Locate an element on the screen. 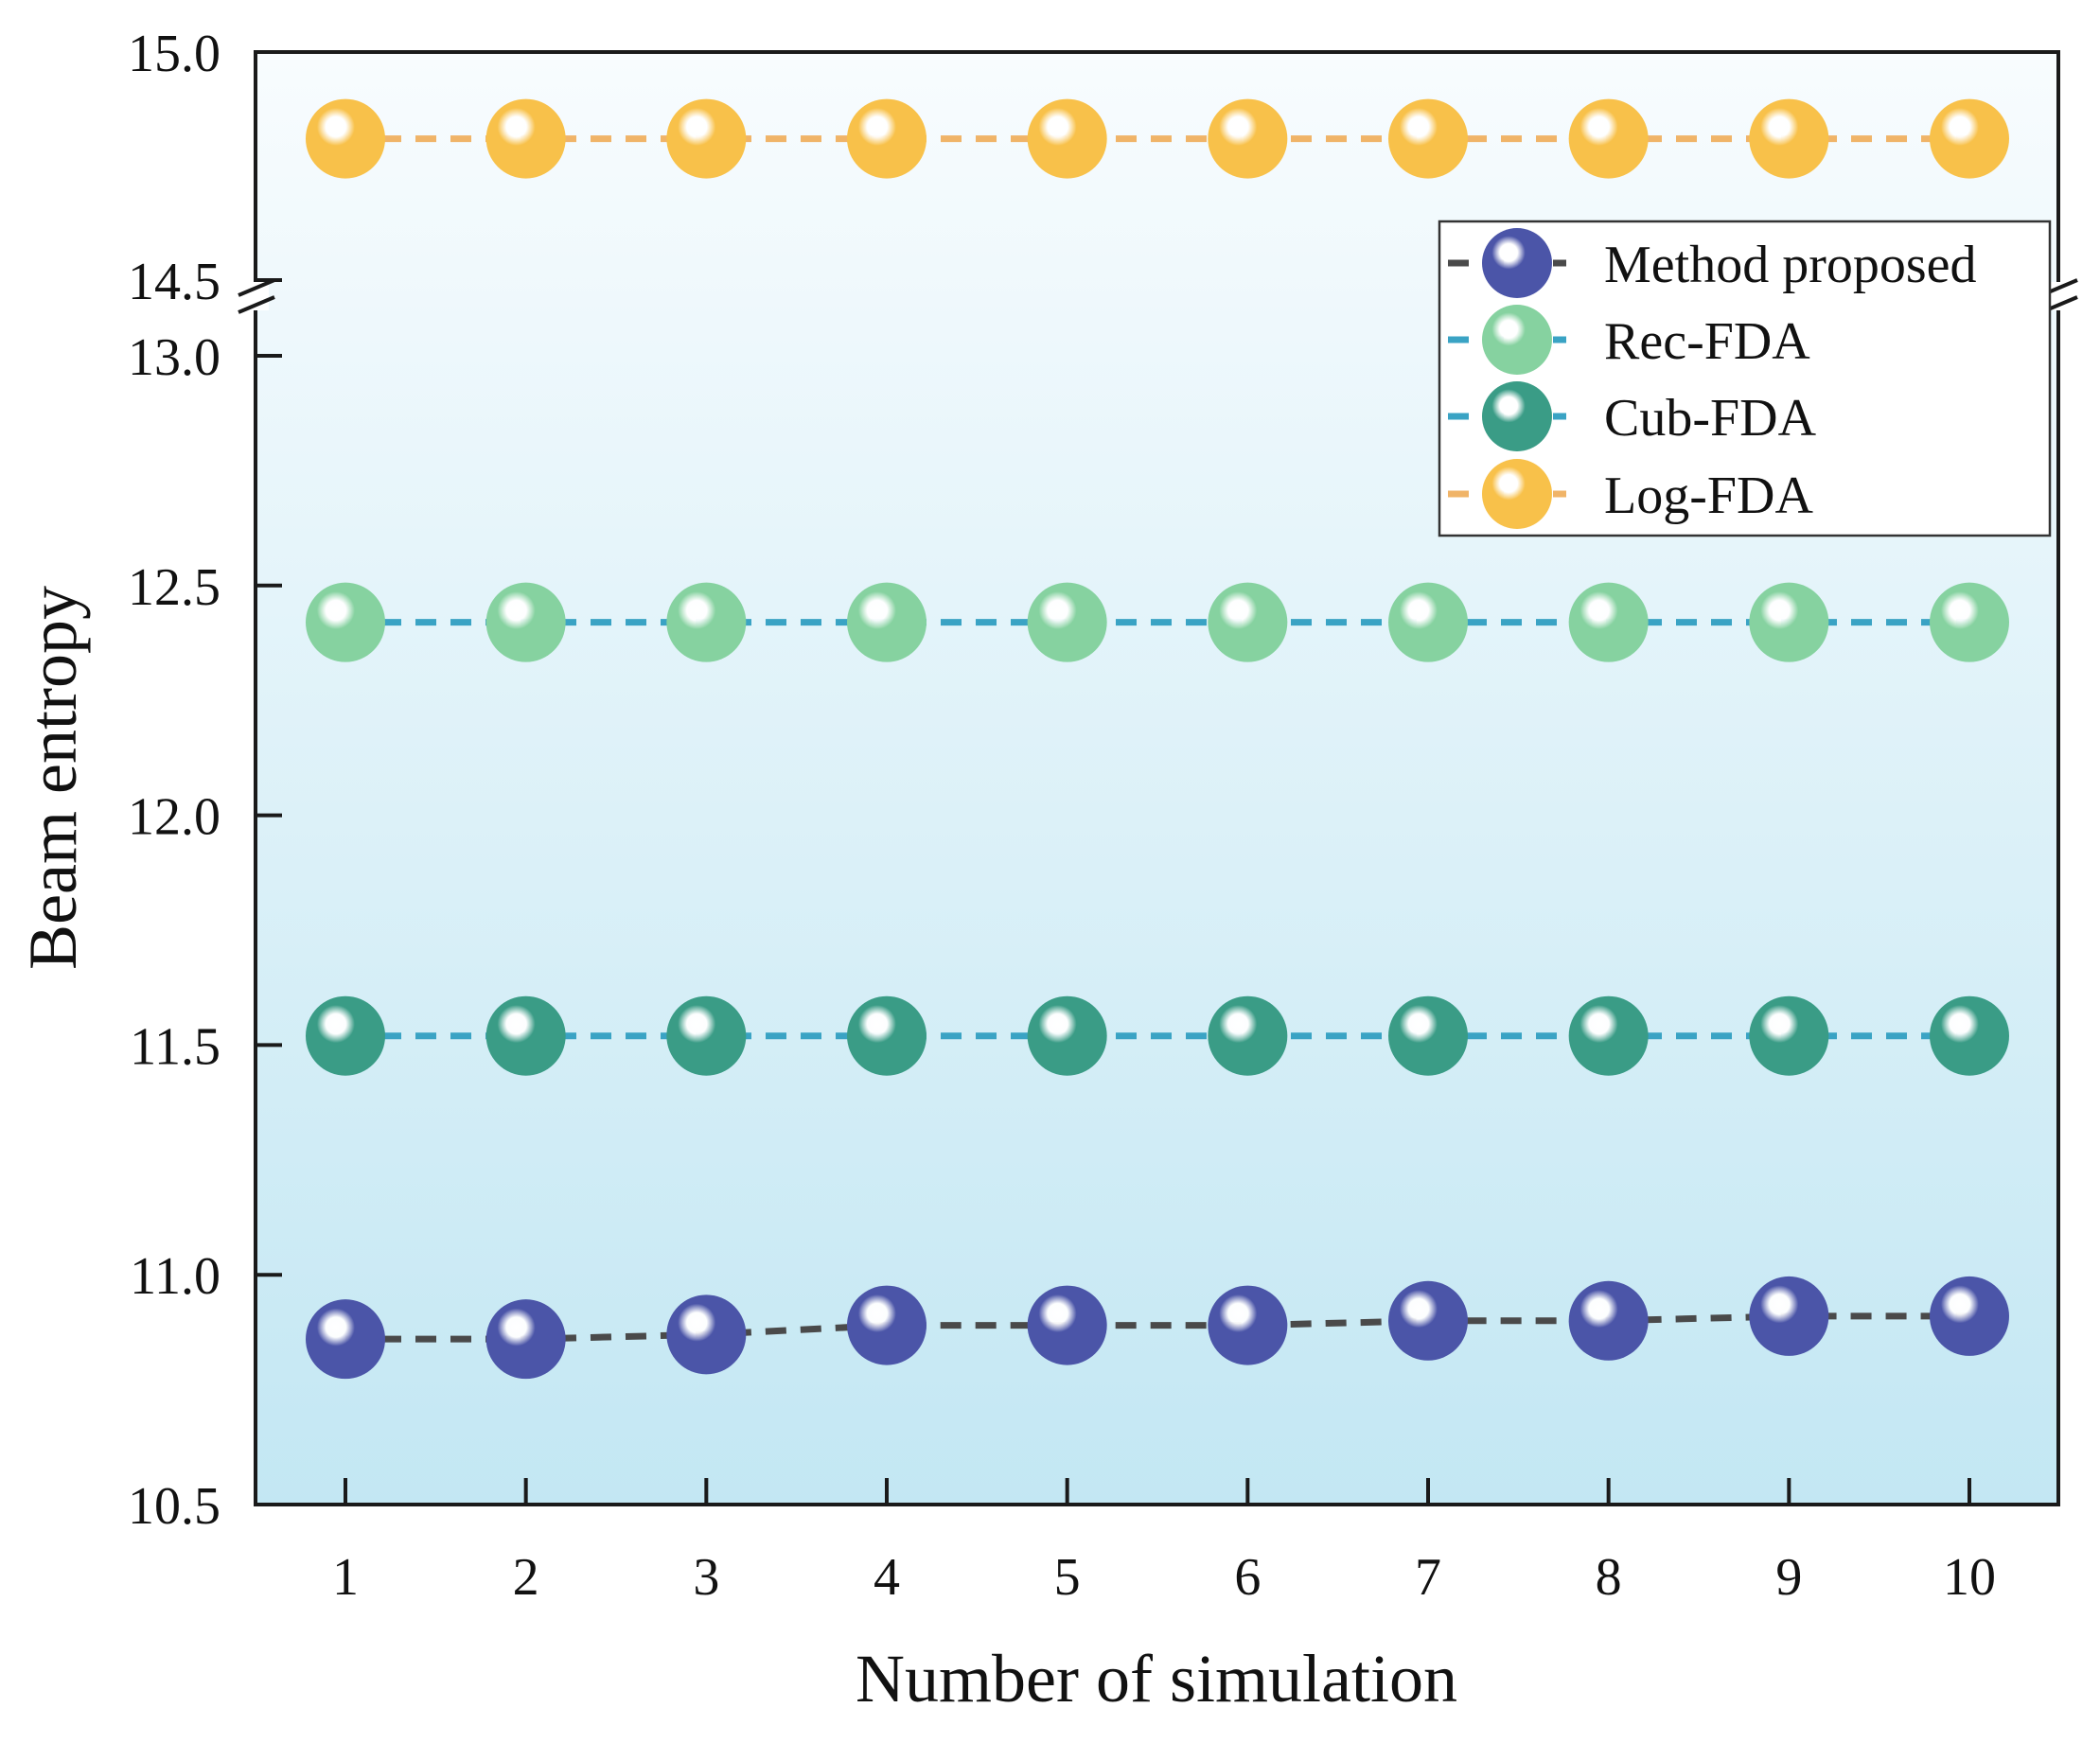 The height and width of the screenshot is (1743, 2100). y-tick-label: 12.5 is located at coordinates (174, 587).